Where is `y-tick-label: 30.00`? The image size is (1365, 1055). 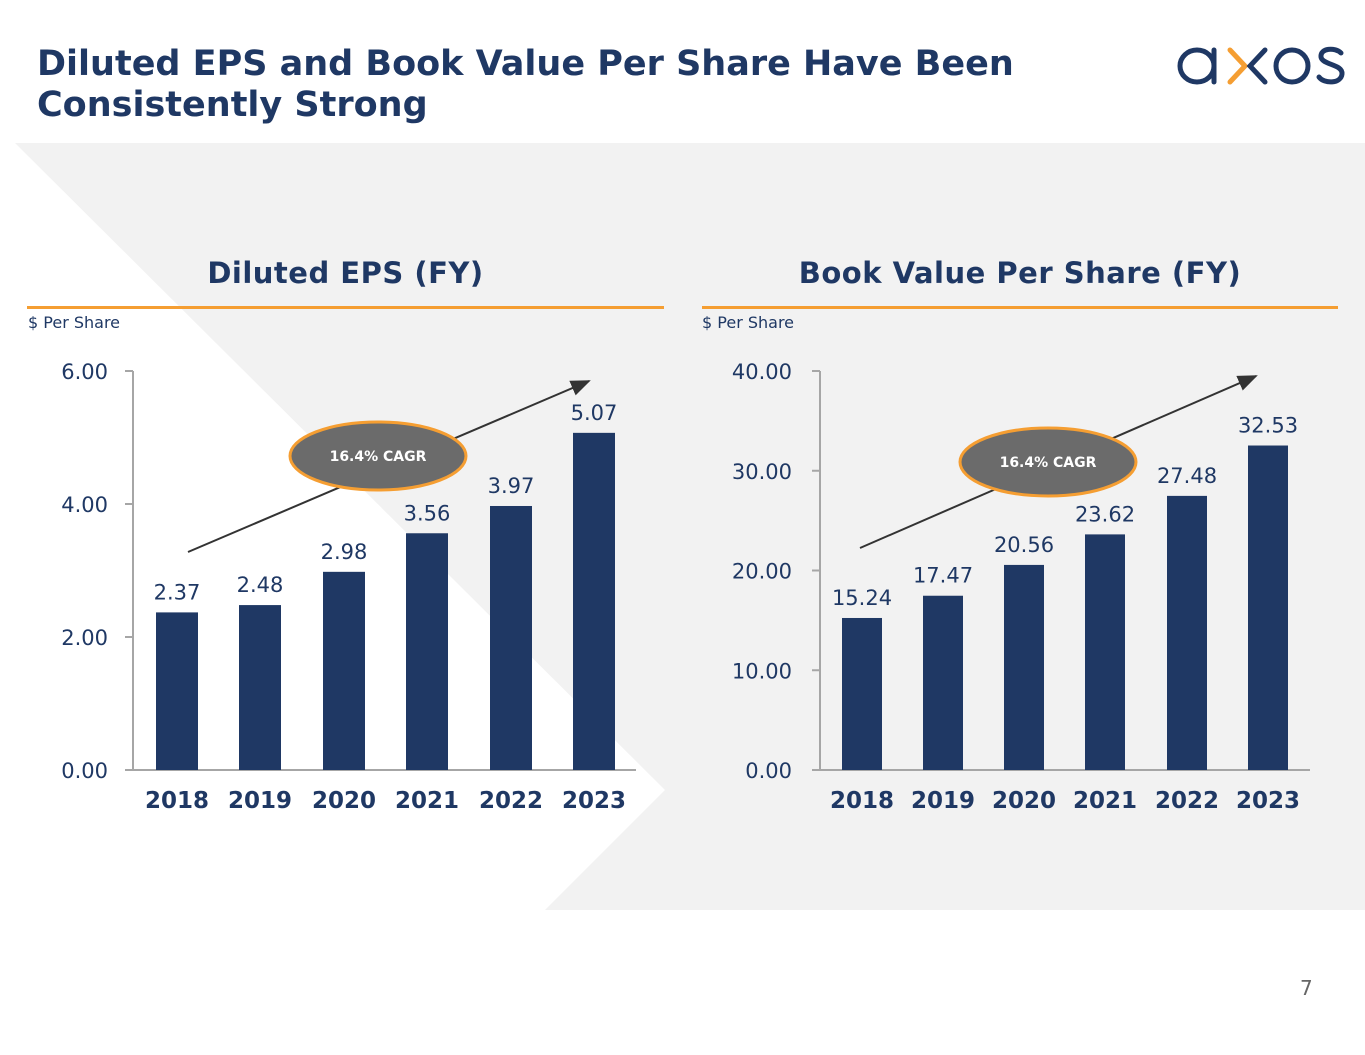
y-tick-label: 30.00 is located at coordinates (762, 472).